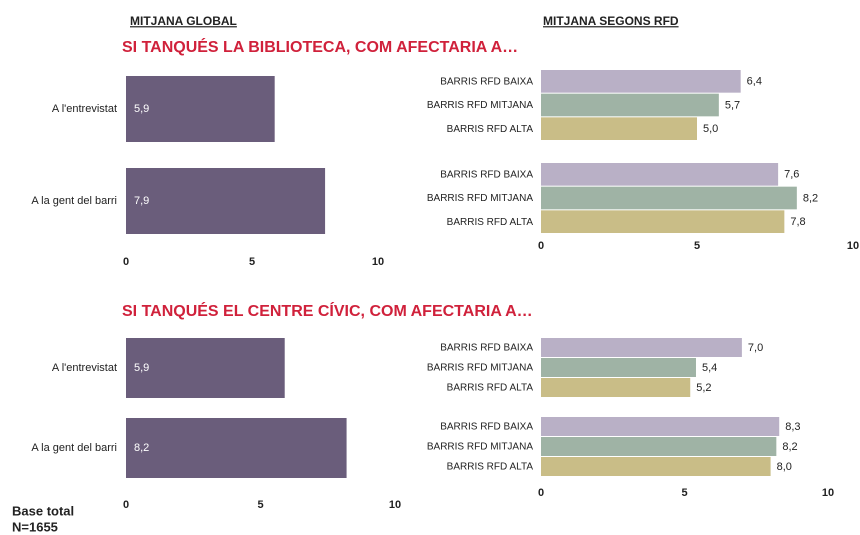 The height and width of the screenshot is (535, 860). What do you see at coordinates (755, 348) in the screenshot?
I see `value-label: 7,0` at bounding box center [755, 348].